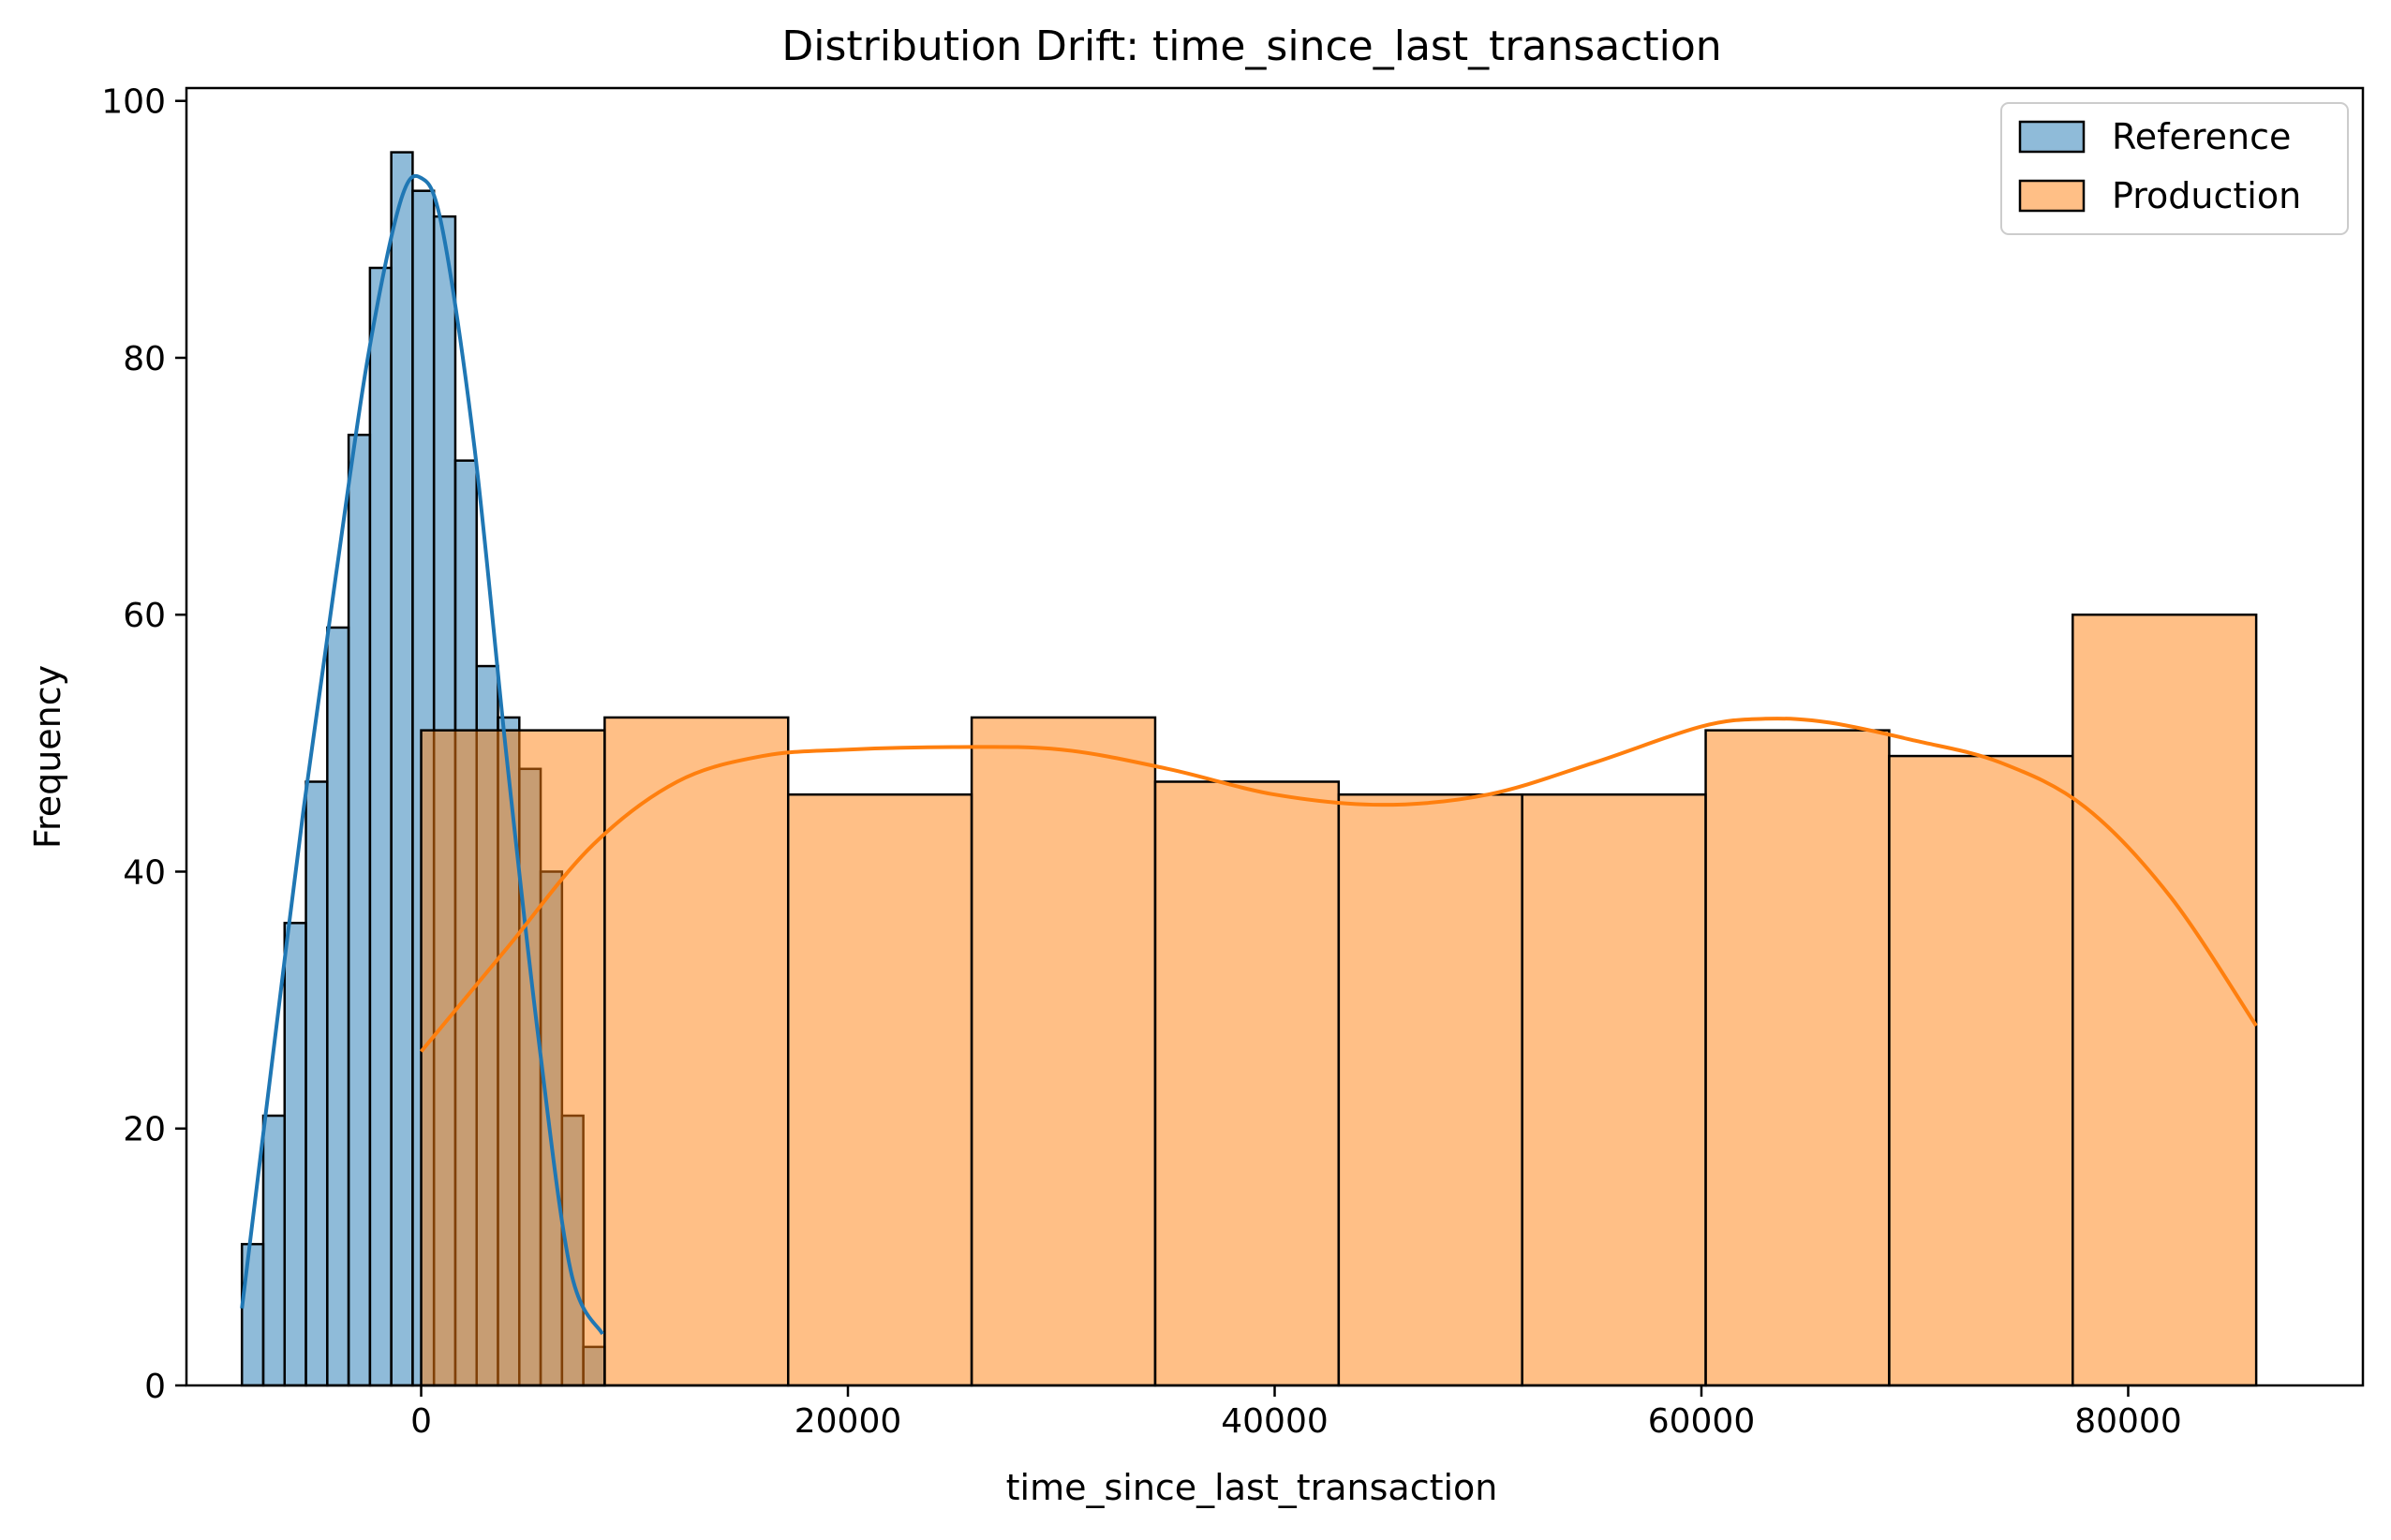 Image resolution: width=2391 pixels, height=1540 pixels. What do you see at coordinates (133, 102) in the screenshot?
I see `y-tick-label: 100` at bounding box center [133, 102].